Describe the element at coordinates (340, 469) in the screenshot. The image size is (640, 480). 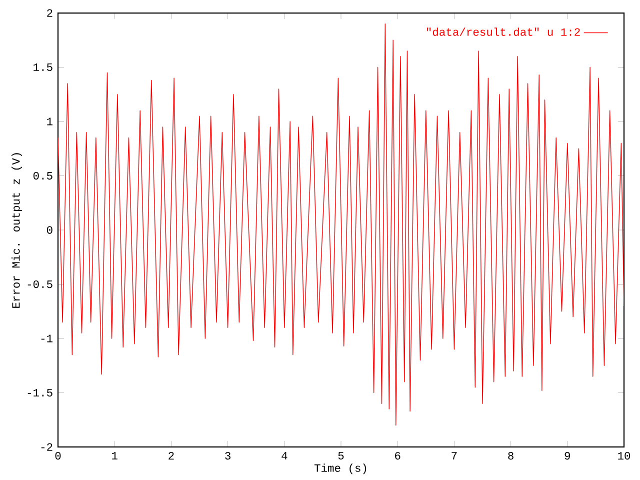
I see `x-axis-title: Time (s)` at that location.